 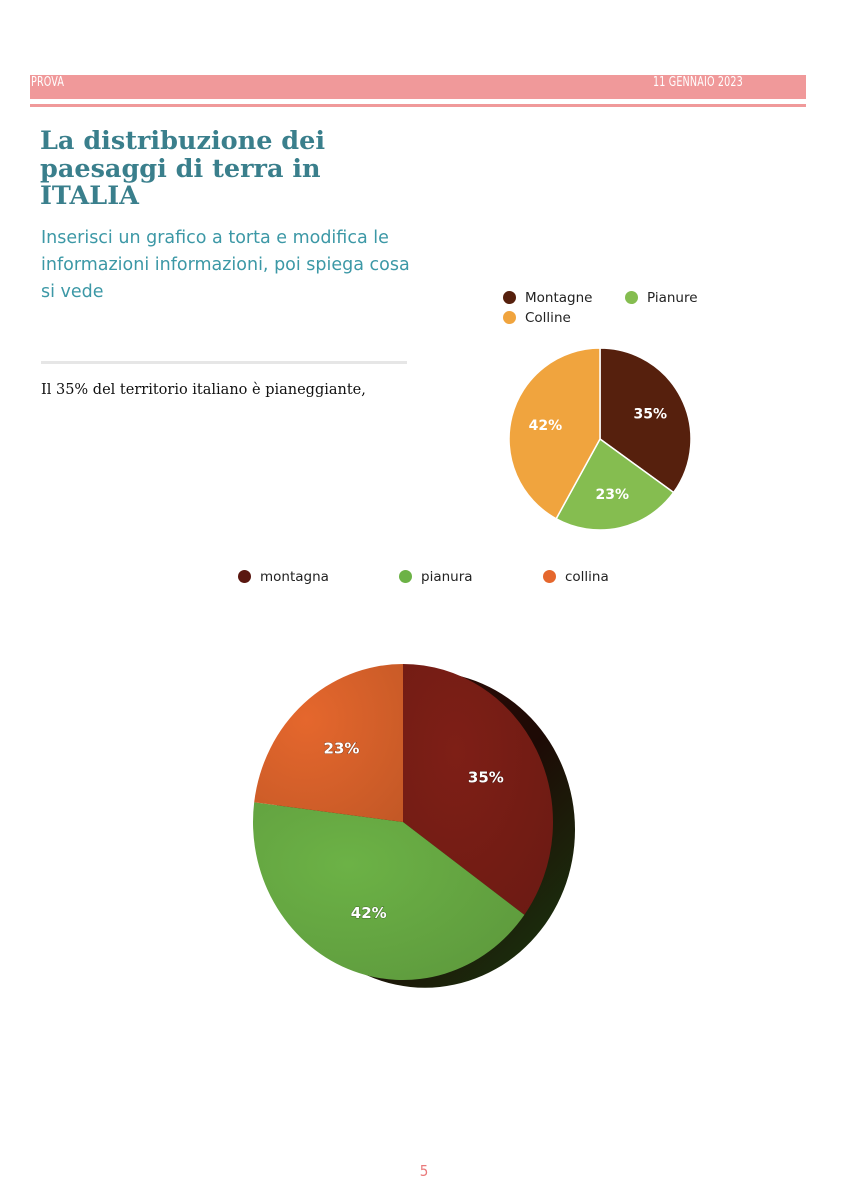 What do you see at coordinates (672, 298) in the screenshot?
I see `legend-label-pianure: Pianure` at bounding box center [672, 298].